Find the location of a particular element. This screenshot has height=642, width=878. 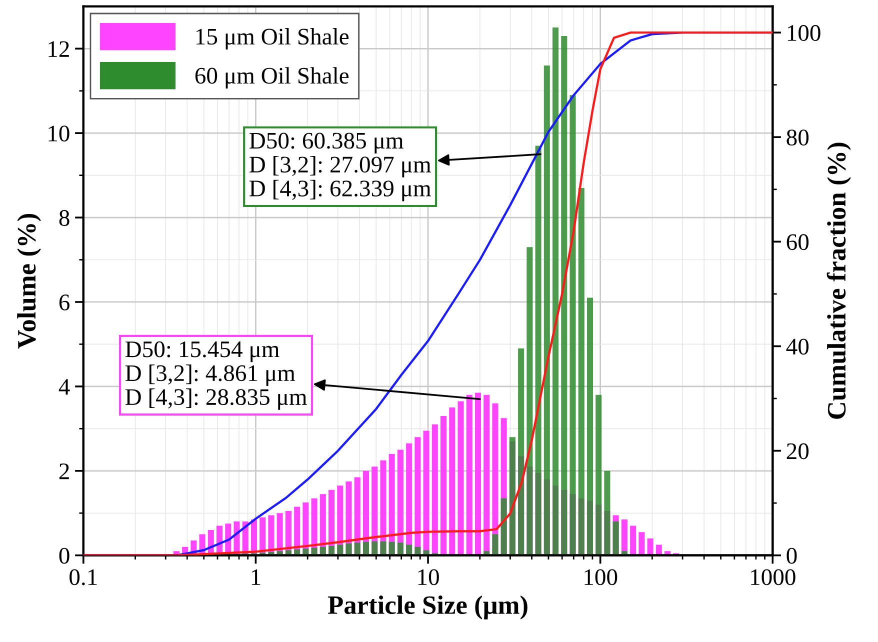

y-tick-label: 0 is located at coordinates (64, 556).